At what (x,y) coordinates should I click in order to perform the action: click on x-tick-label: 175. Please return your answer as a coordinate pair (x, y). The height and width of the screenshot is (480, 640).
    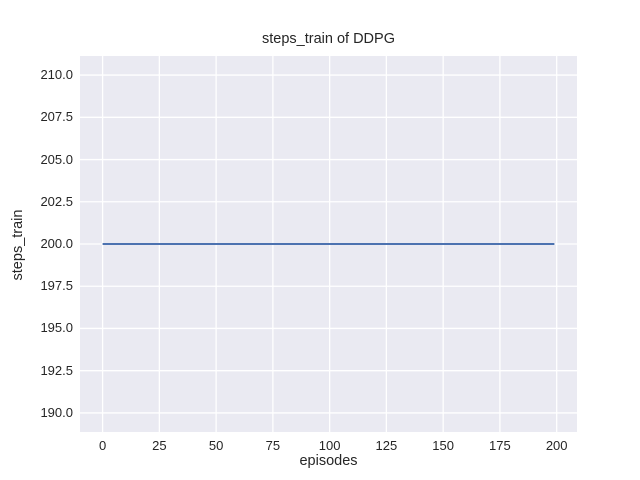
    Looking at the image, I should click on (500, 445).